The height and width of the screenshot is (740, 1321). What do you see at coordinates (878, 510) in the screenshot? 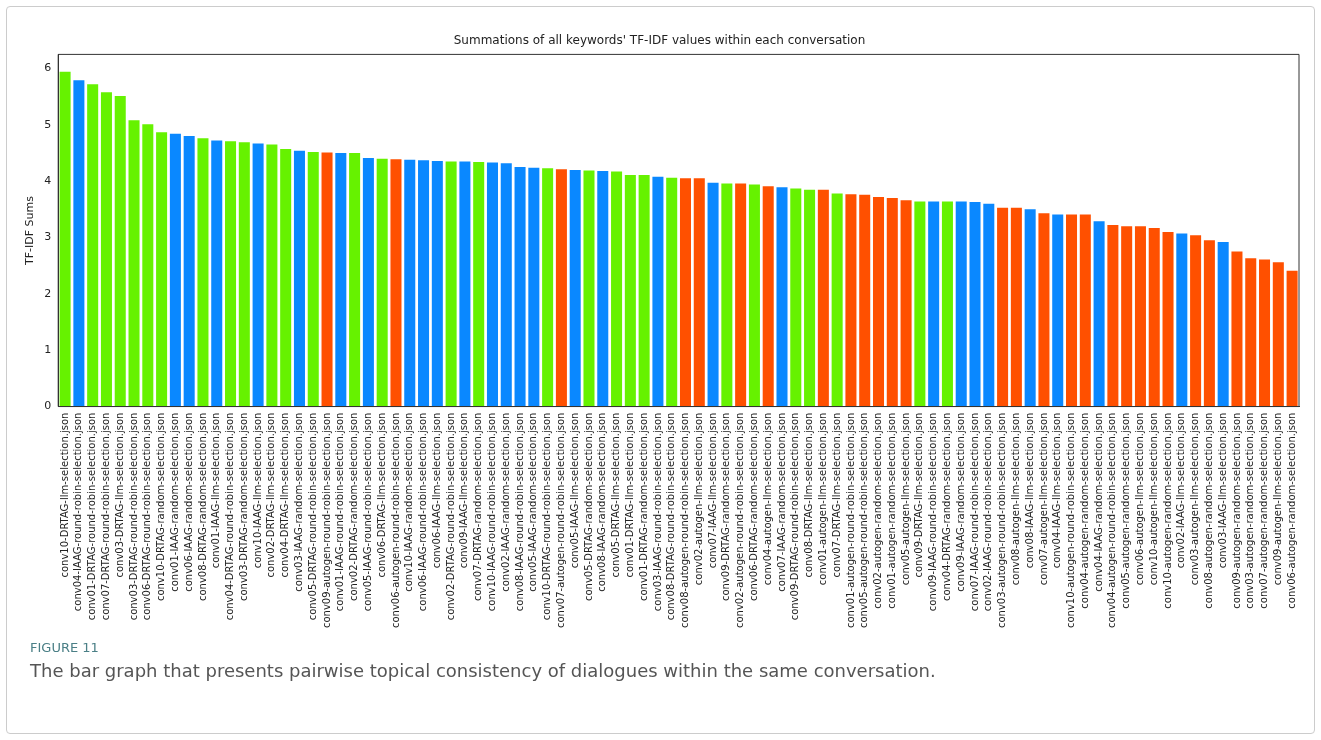
I see `x-tick-label: conv02-autogen-random-selection.json` at bounding box center [878, 510].